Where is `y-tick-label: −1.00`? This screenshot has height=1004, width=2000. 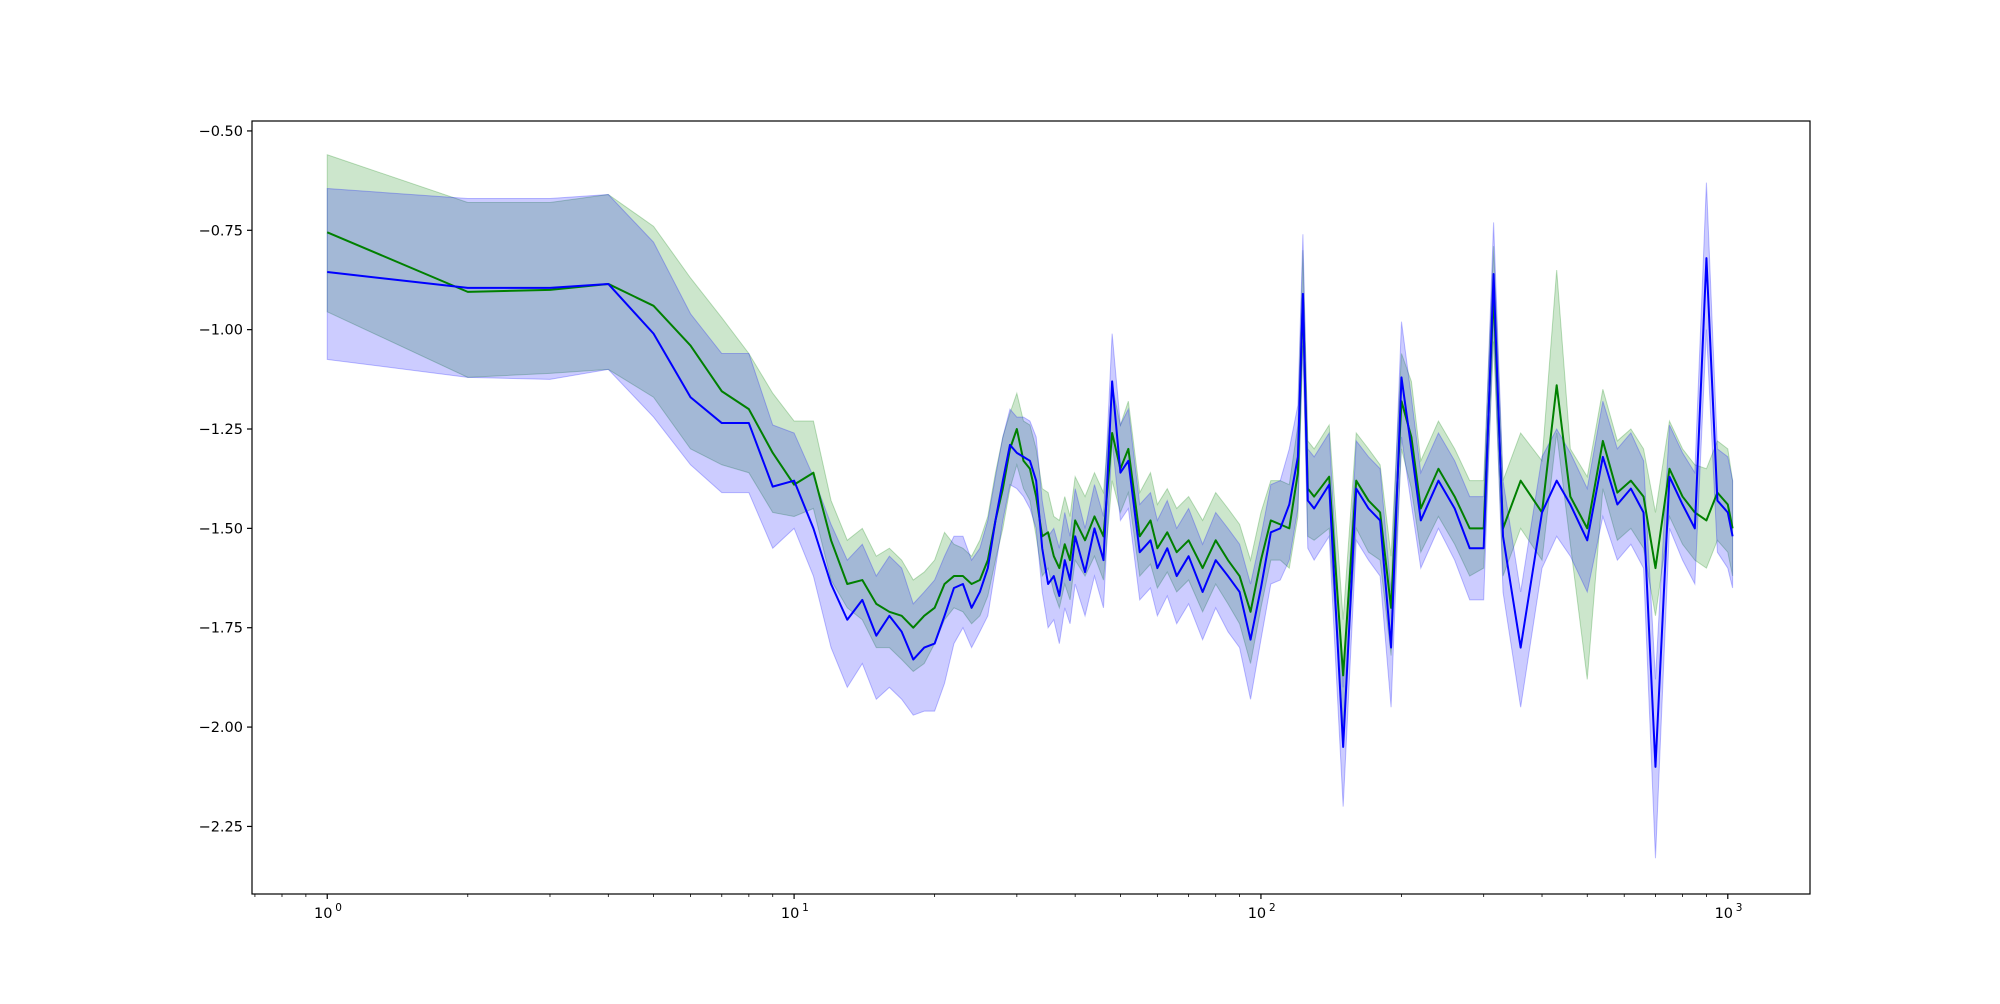
y-tick-label: −1.00 is located at coordinates (221, 331).